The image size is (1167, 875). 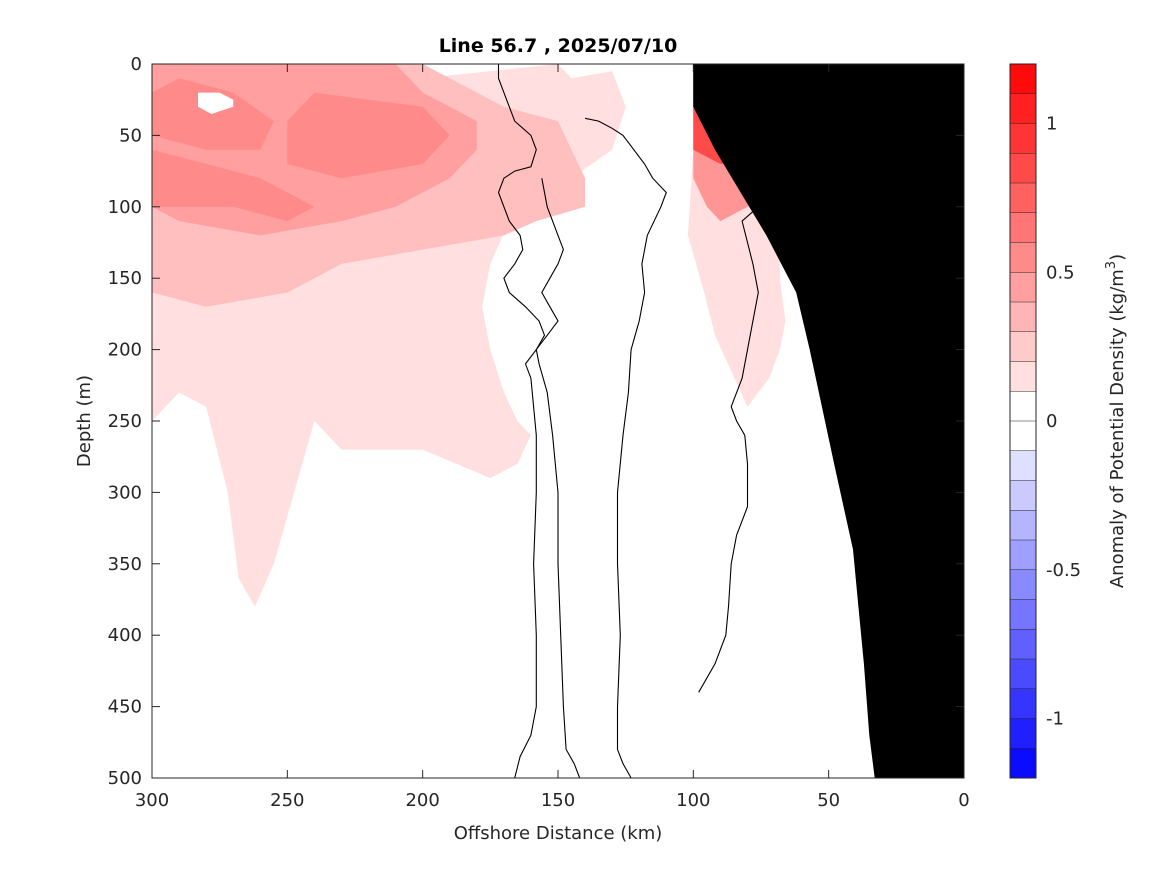 I want to click on x-tick-label: 100, so click(x=693, y=800).